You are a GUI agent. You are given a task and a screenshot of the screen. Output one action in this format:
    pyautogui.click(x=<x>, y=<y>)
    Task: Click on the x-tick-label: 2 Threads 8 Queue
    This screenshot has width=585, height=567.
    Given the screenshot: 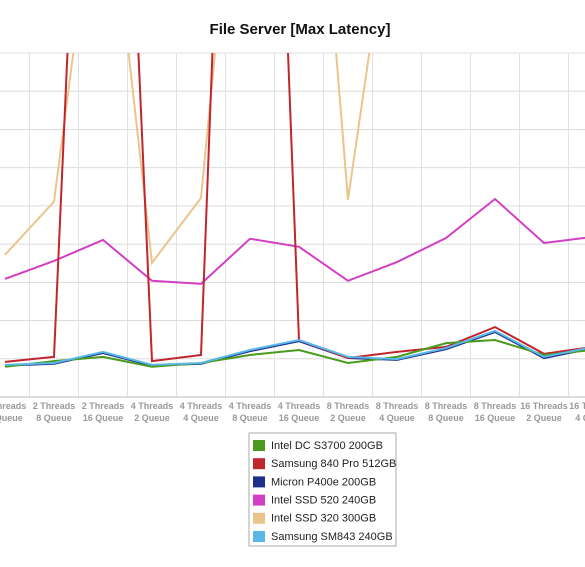 What is the action you would take?
    pyautogui.click(x=54, y=412)
    